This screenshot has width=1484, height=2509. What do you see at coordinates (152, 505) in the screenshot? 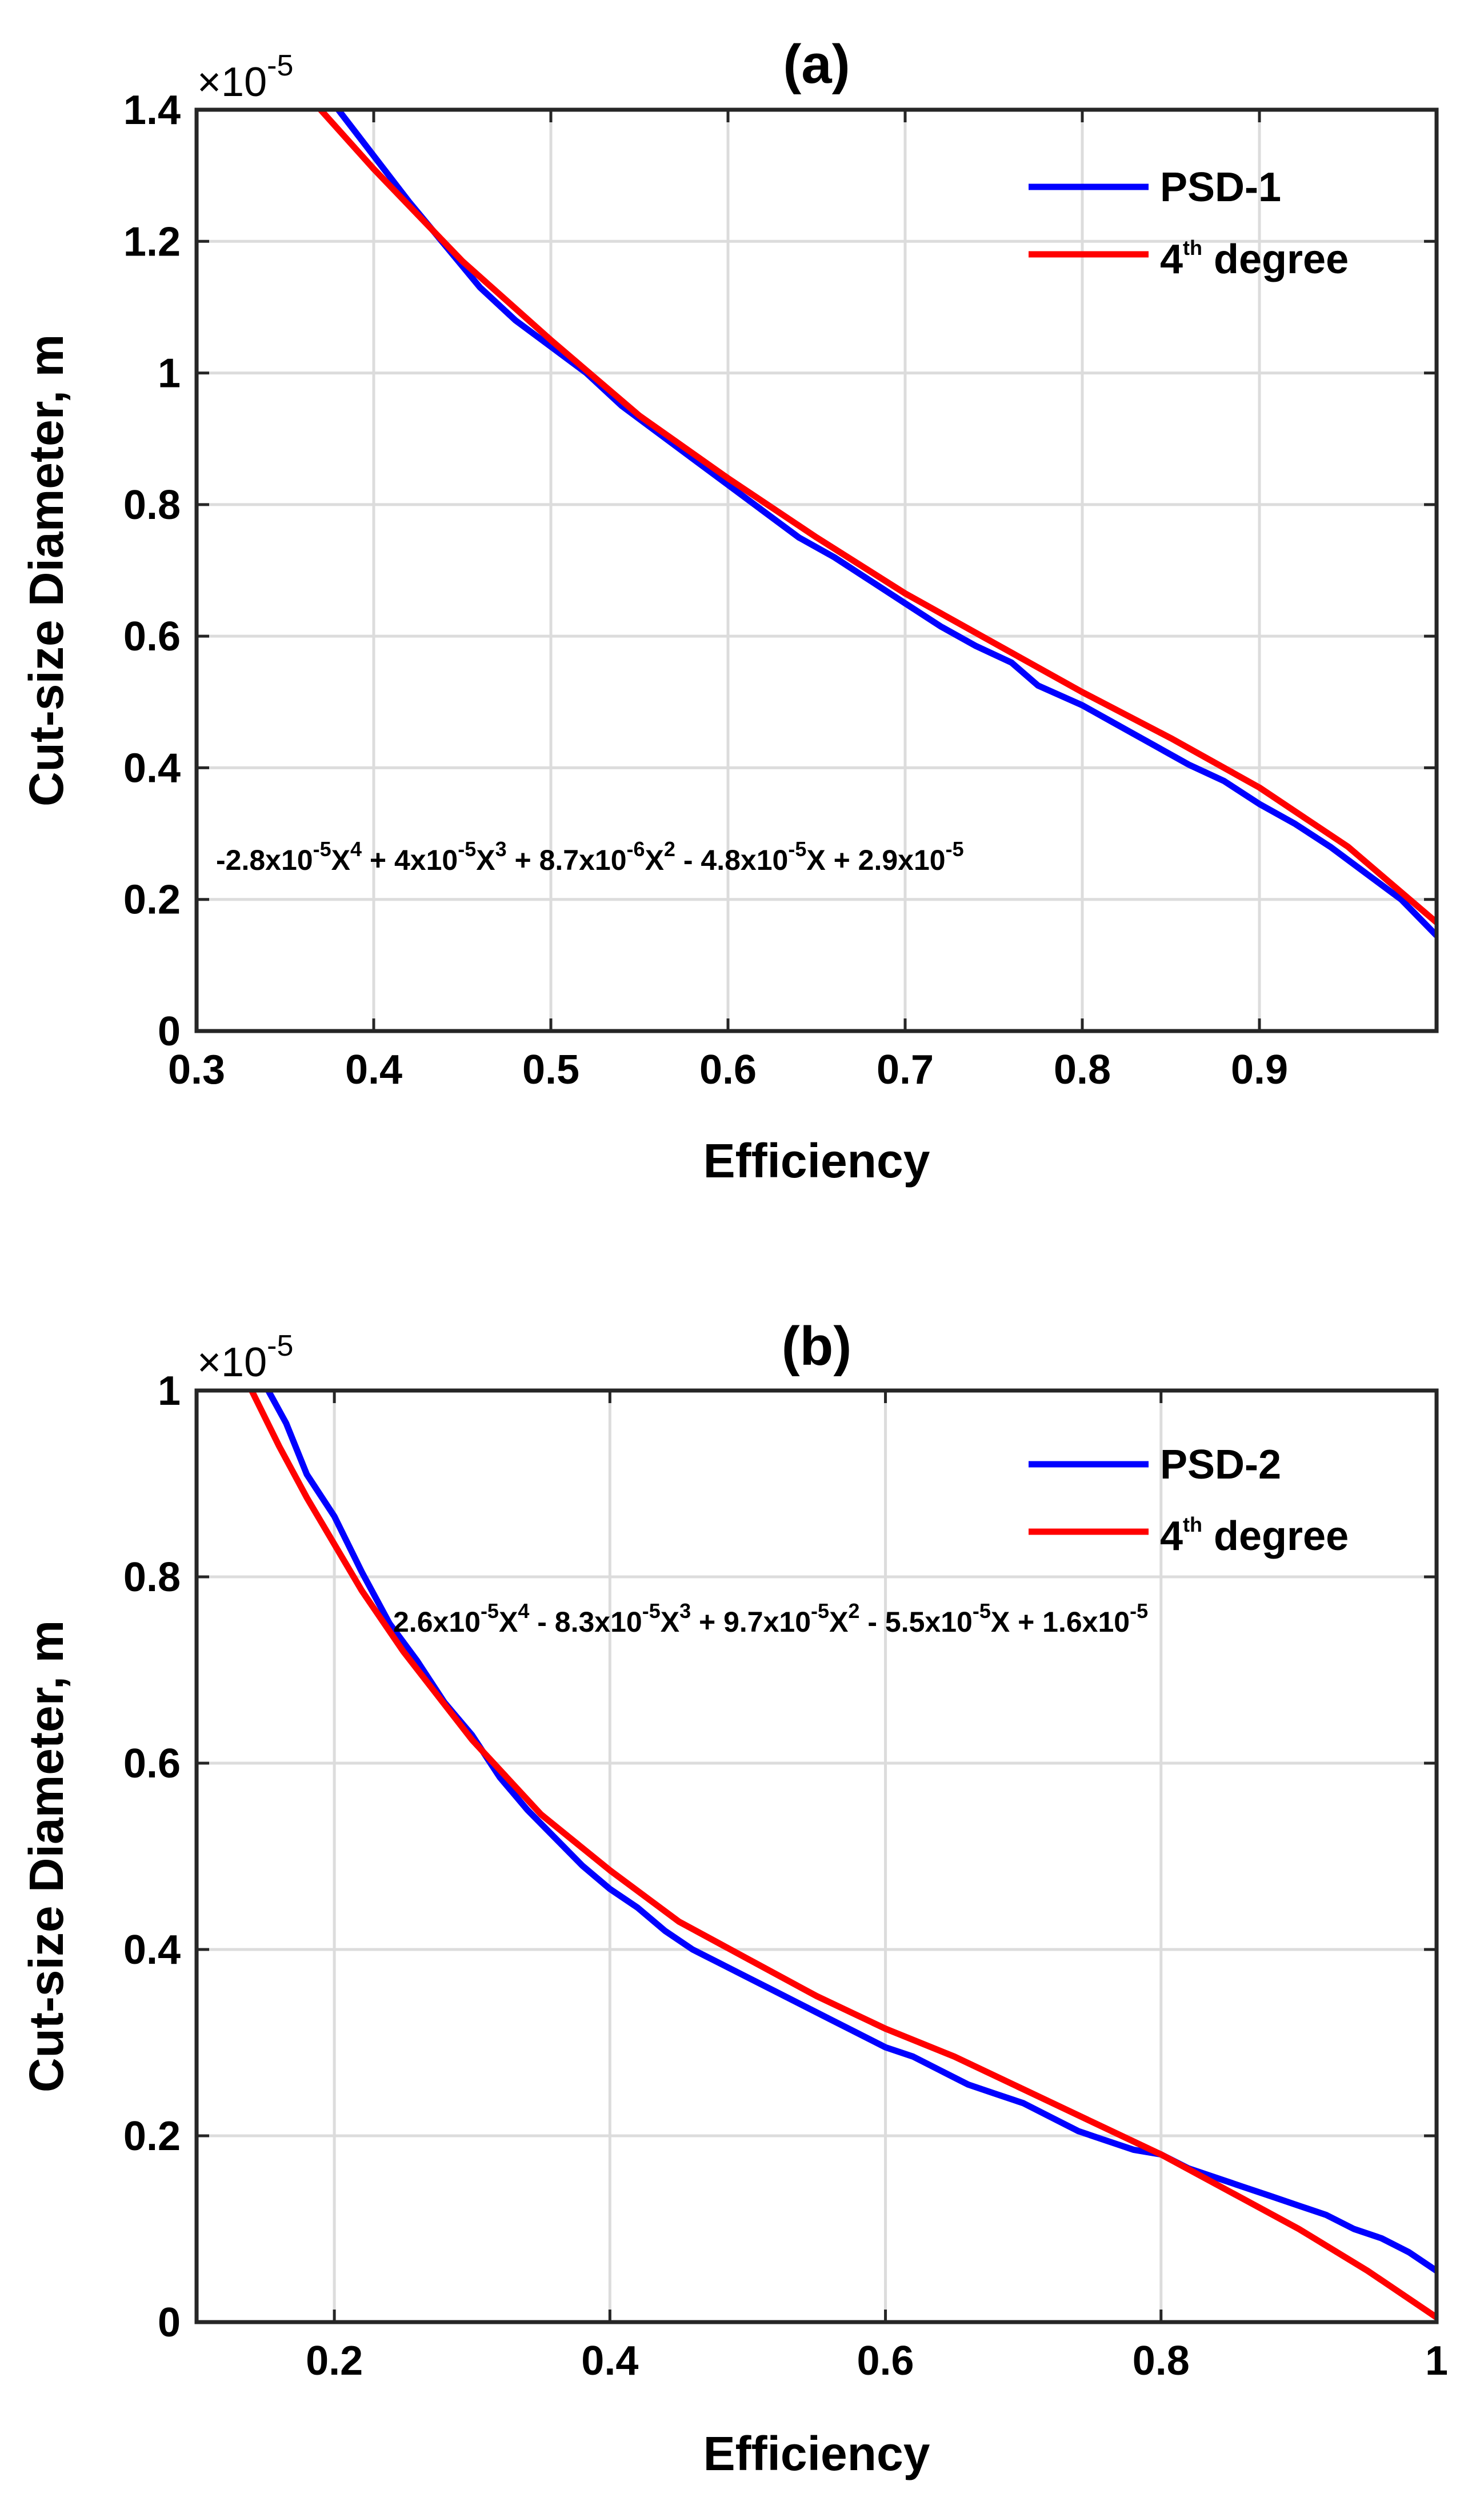
I see `chart-a-y-tick-label: 0.8` at bounding box center [152, 505].